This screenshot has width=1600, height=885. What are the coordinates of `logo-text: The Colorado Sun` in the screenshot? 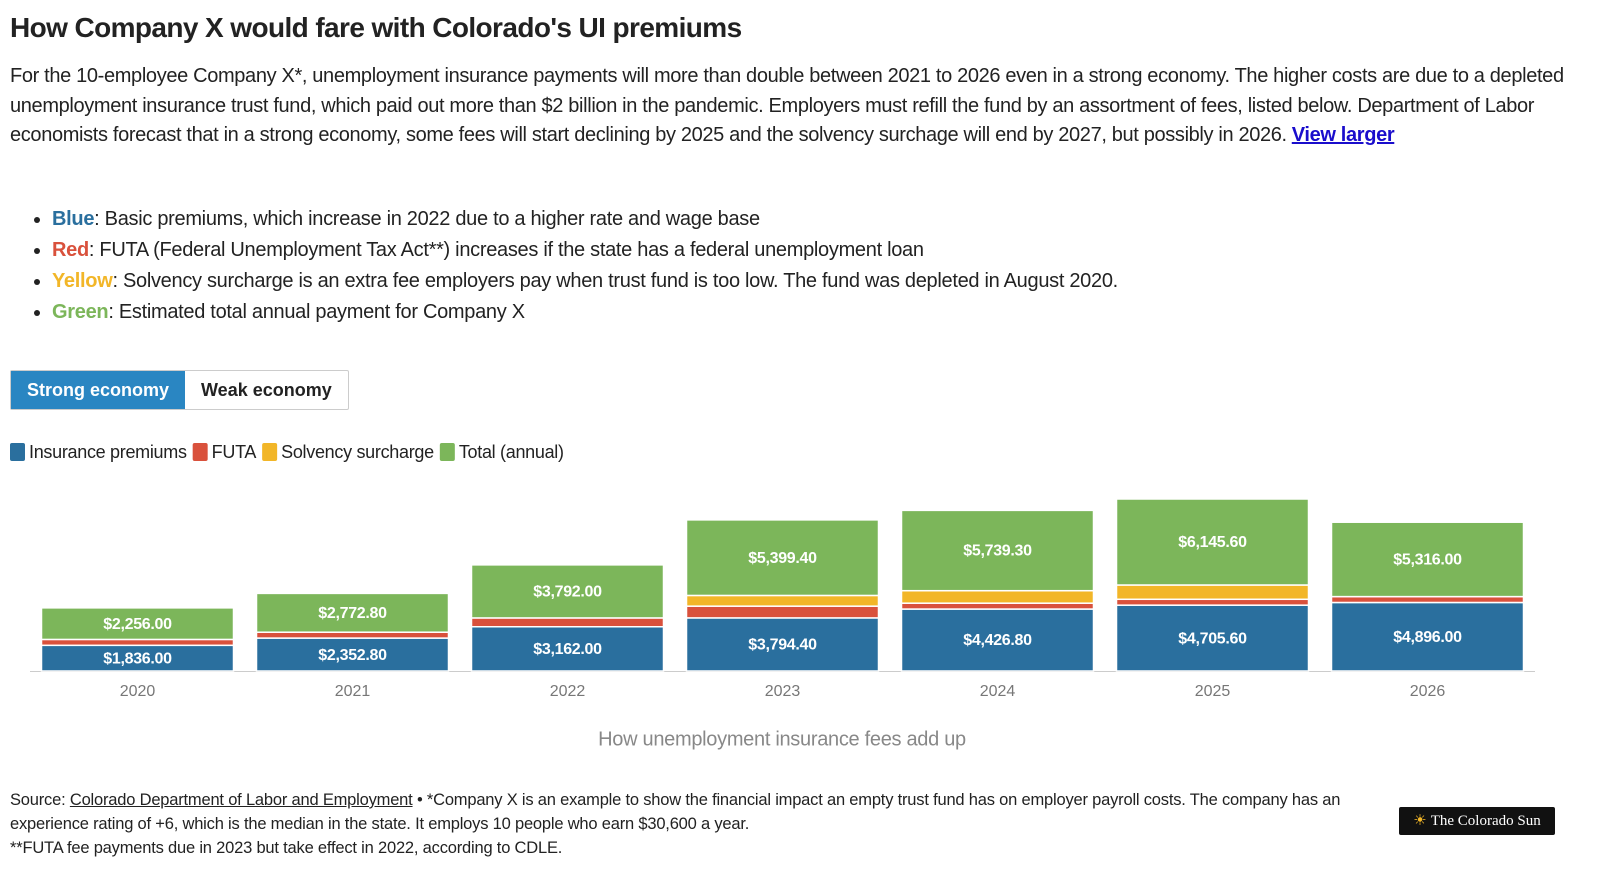 It's located at (1485, 821).